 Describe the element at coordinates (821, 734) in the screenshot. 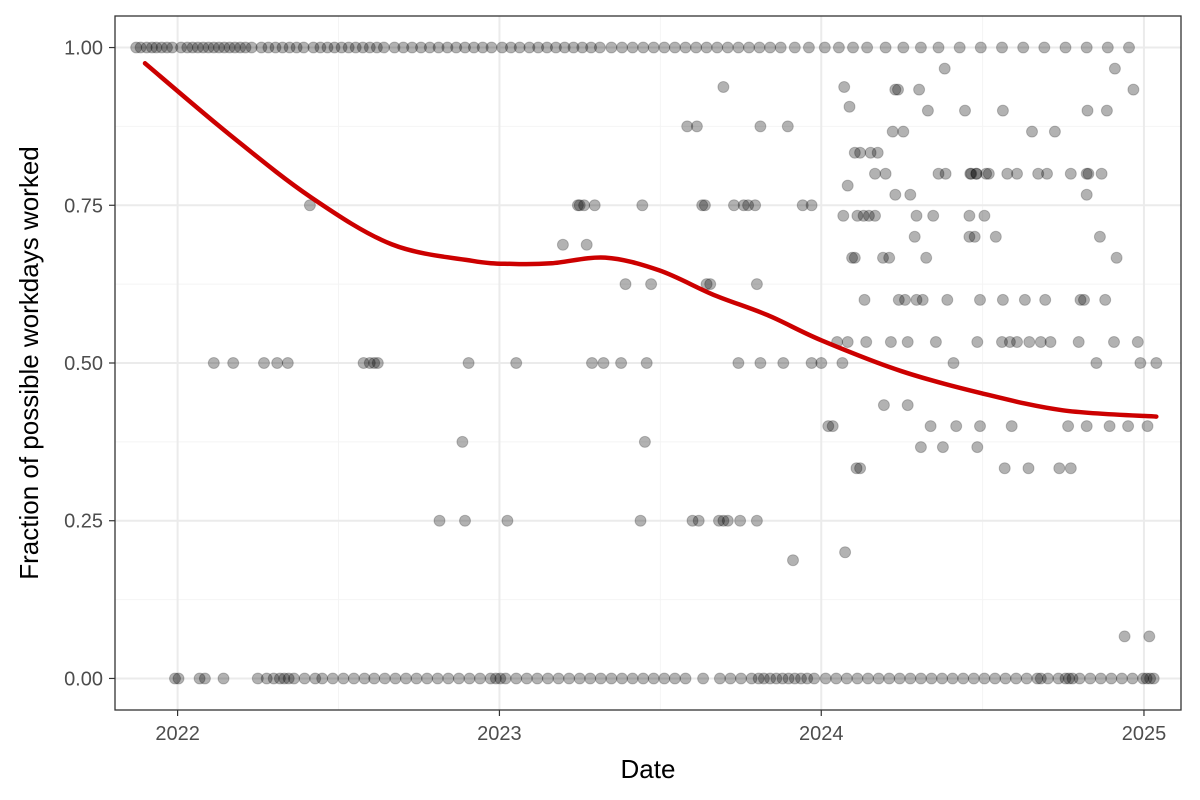

I see `x-tick-label: 2024` at that location.